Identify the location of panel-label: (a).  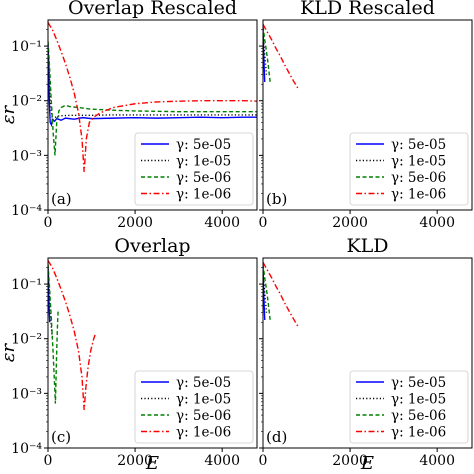
(61, 199).